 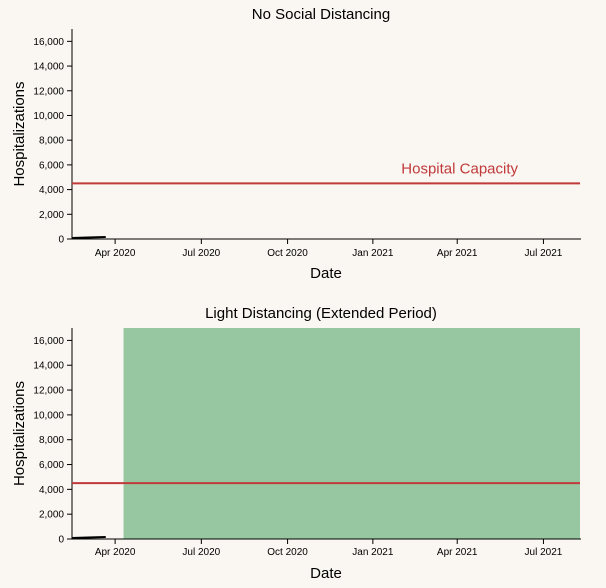 I want to click on chart-title: No Social Distancing, so click(x=321, y=14).